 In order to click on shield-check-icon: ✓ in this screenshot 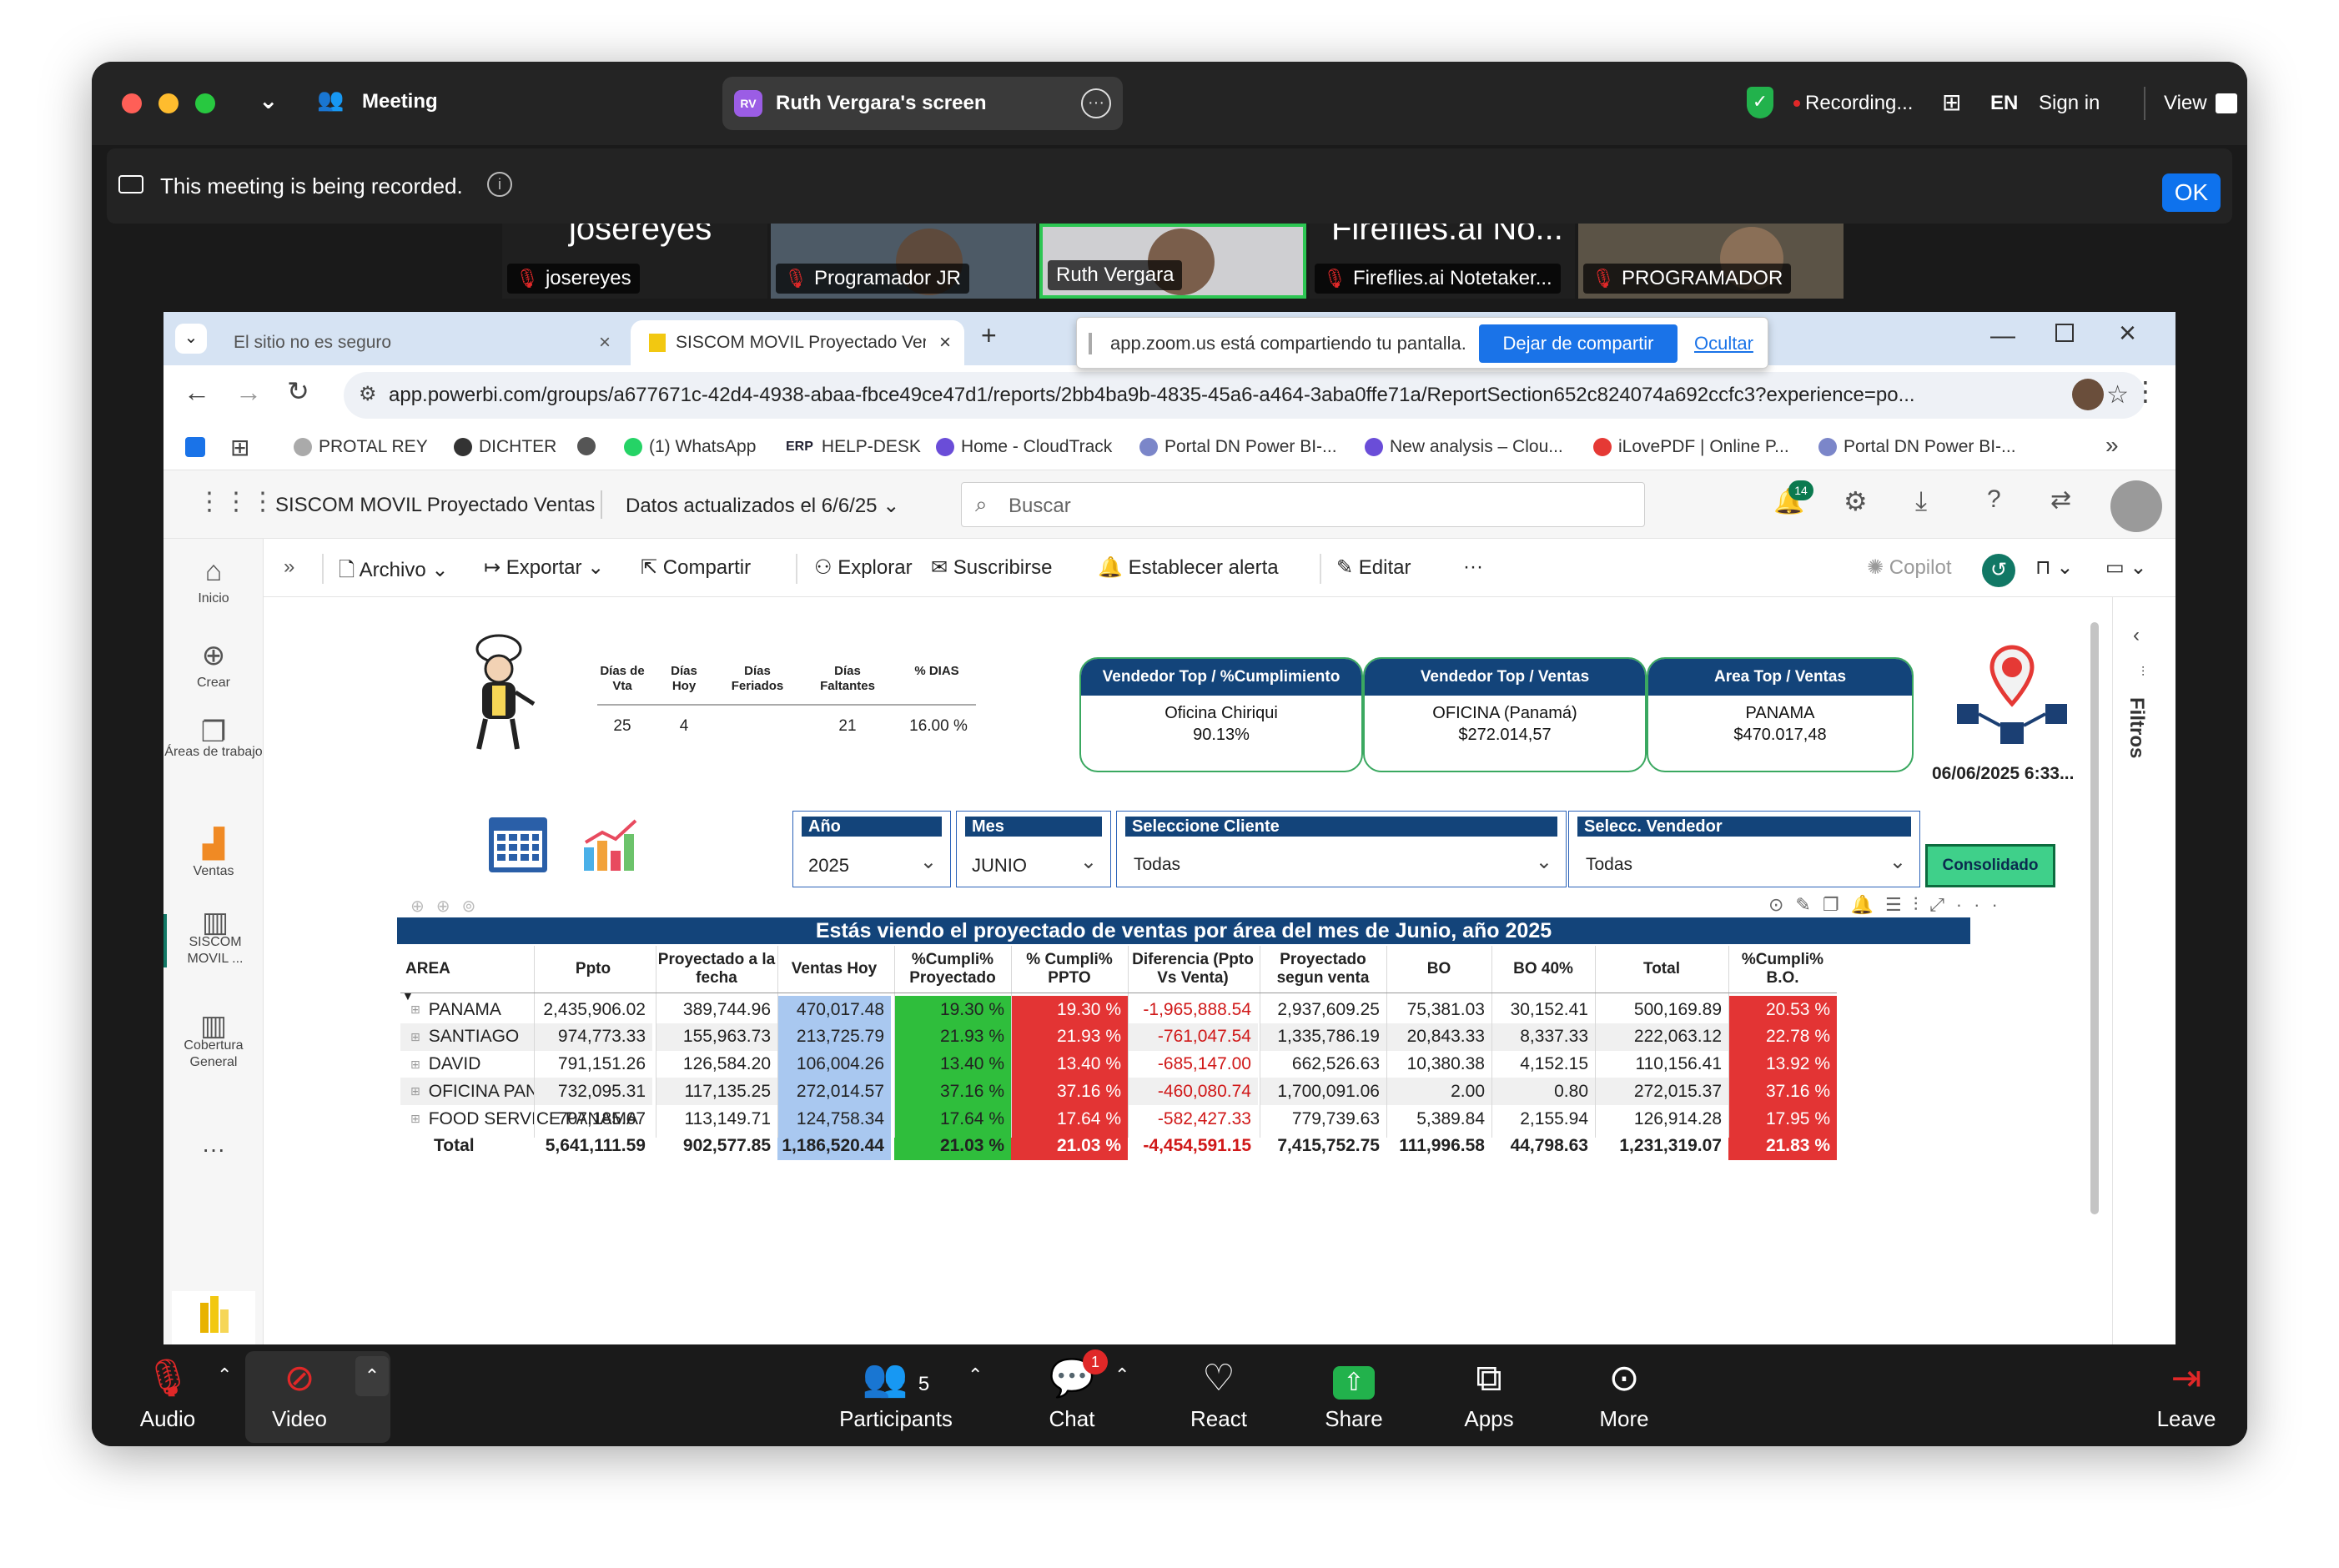, I will do `click(1760, 102)`.